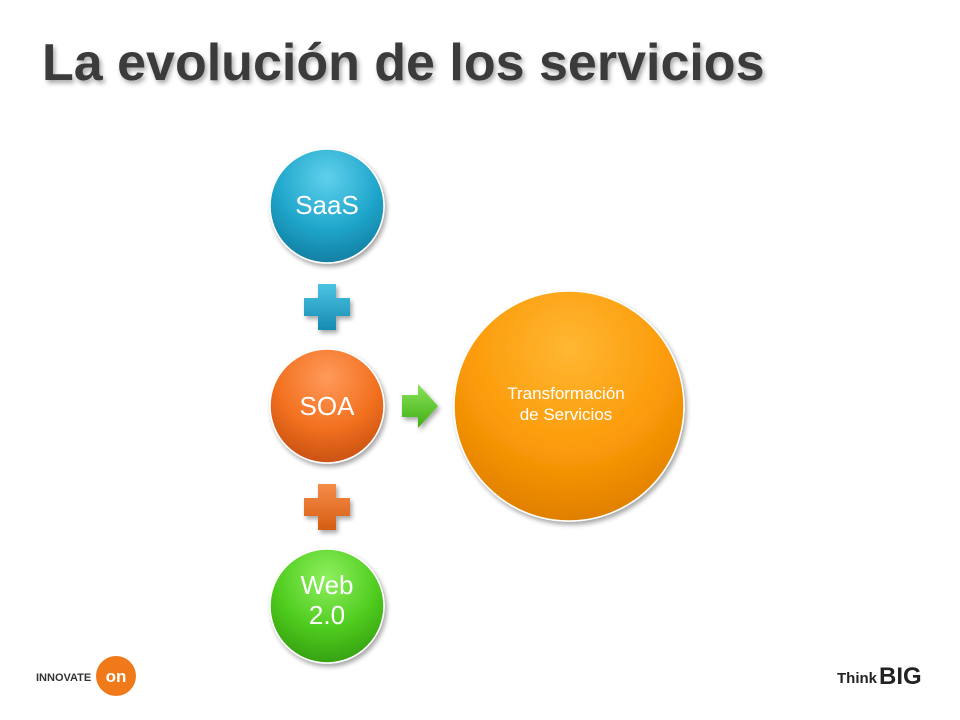 Image resolution: width=960 pixels, height=720 pixels. I want to click on arrow, so click(420, 406).